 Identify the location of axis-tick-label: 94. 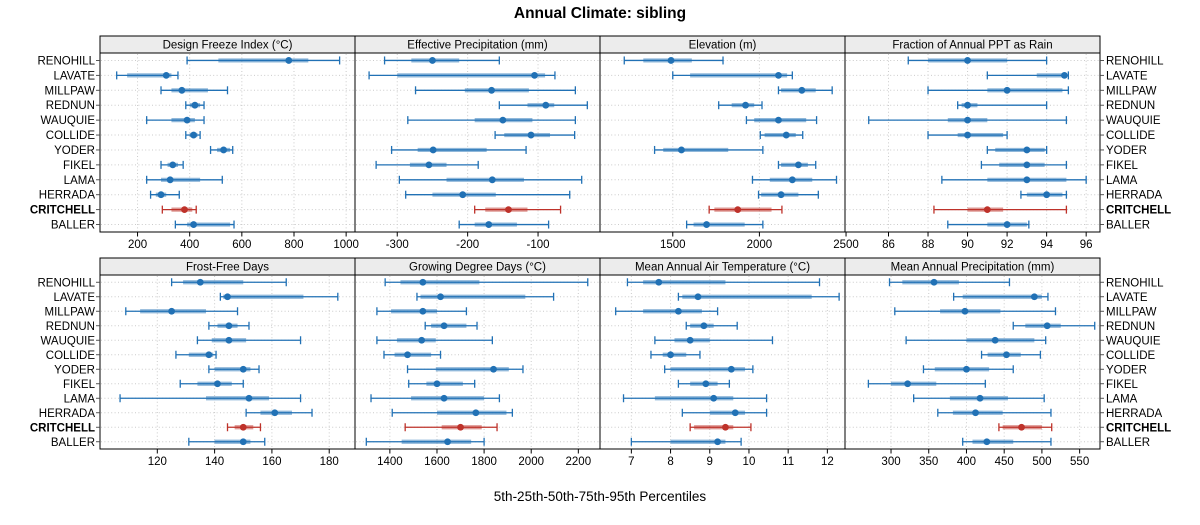
(1046, 245).